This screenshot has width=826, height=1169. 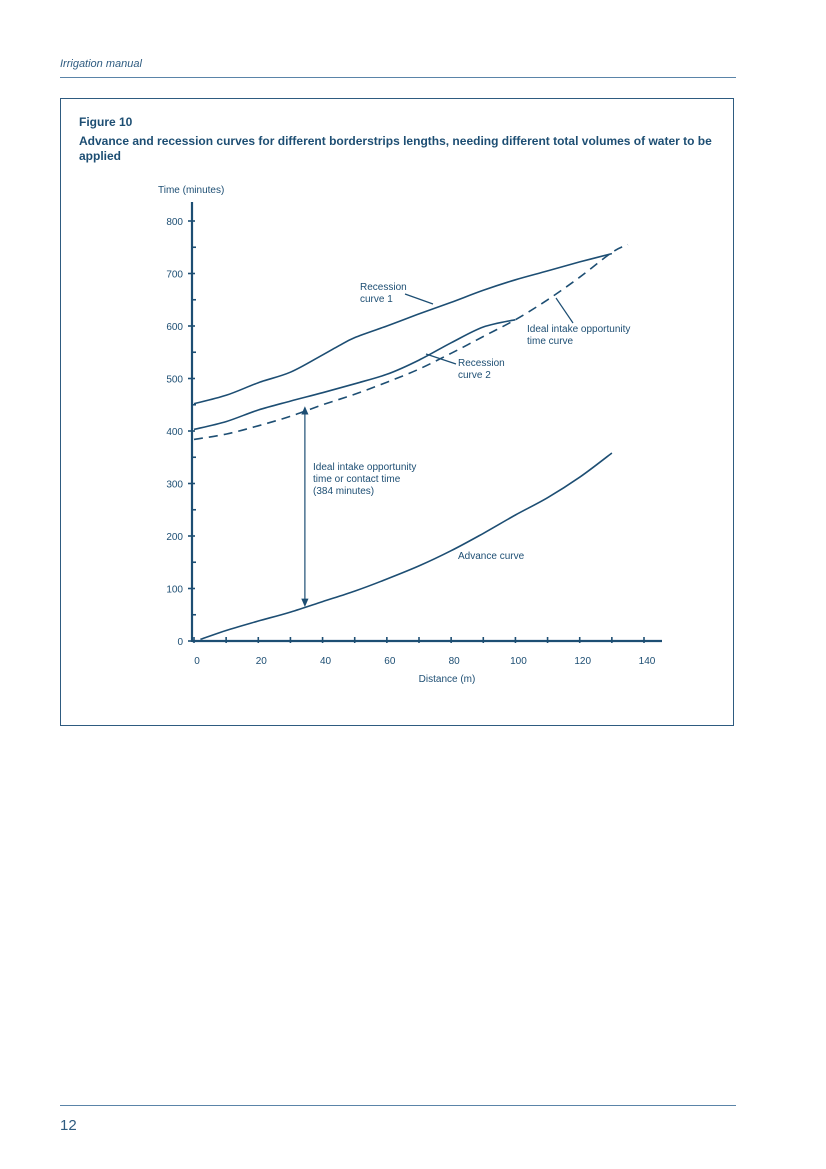 What do you see at coordinates (343, 491) in the screenshot?
I see `contact-time-label-line-3: (384 minutes)` at bounding box center [343, 491].